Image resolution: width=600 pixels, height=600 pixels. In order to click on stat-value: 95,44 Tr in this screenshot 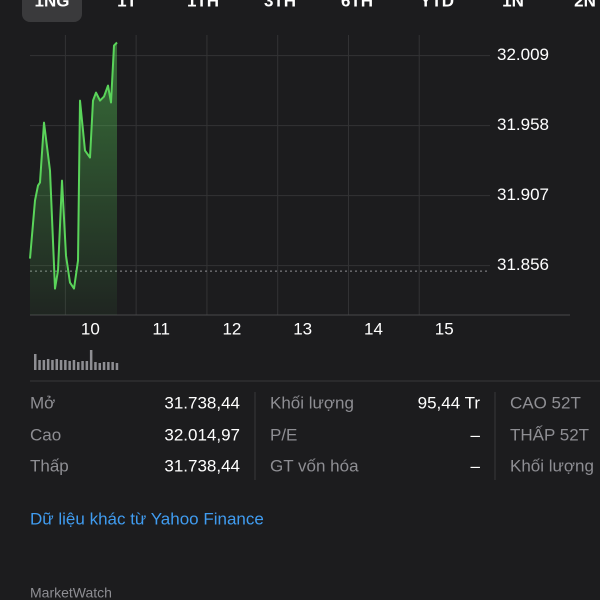, I will do `click(449, 402)`.